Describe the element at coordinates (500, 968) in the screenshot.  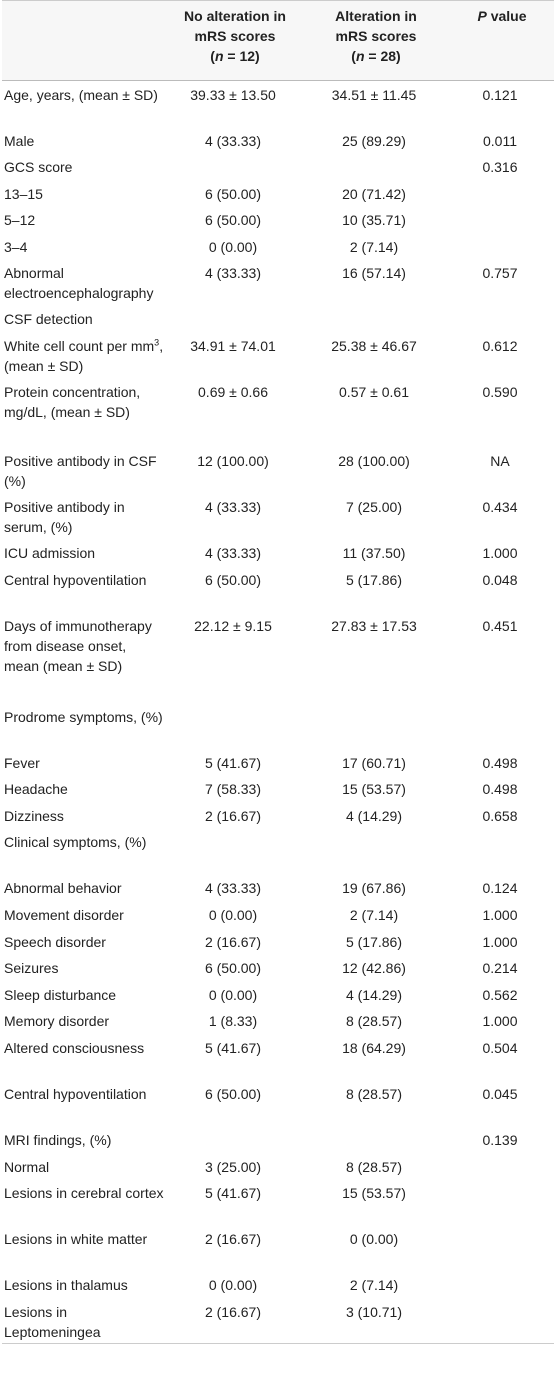
I see `cell-p-value: 0.214` at that location.